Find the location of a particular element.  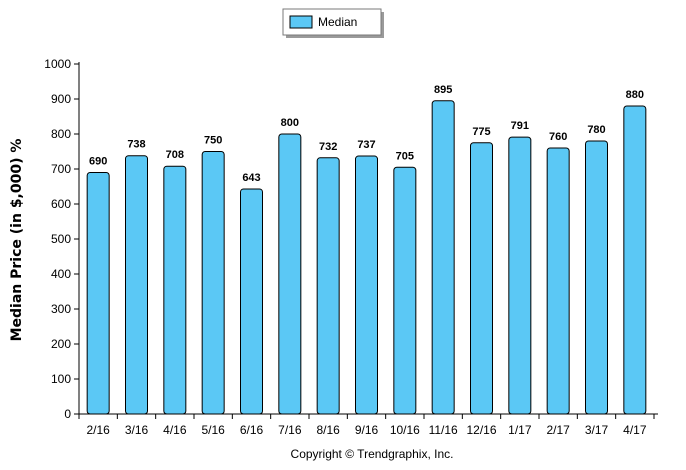

y-tick-label: 500 is located at coordinates (61, 239).